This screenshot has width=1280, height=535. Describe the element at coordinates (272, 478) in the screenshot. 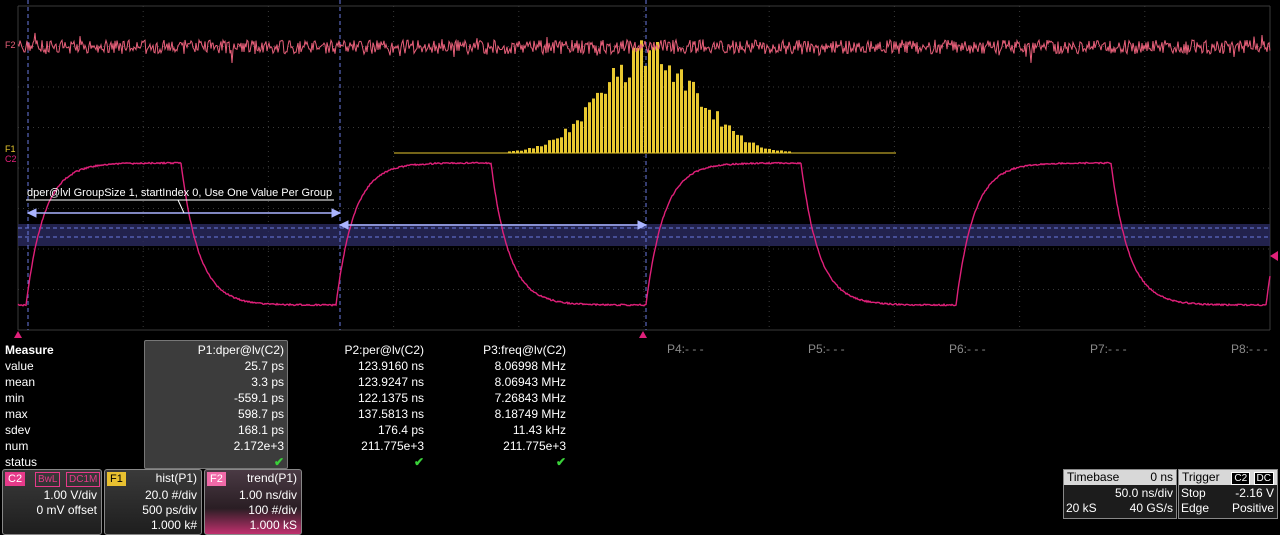

I see `f2-title: trend(P1)` at that location.